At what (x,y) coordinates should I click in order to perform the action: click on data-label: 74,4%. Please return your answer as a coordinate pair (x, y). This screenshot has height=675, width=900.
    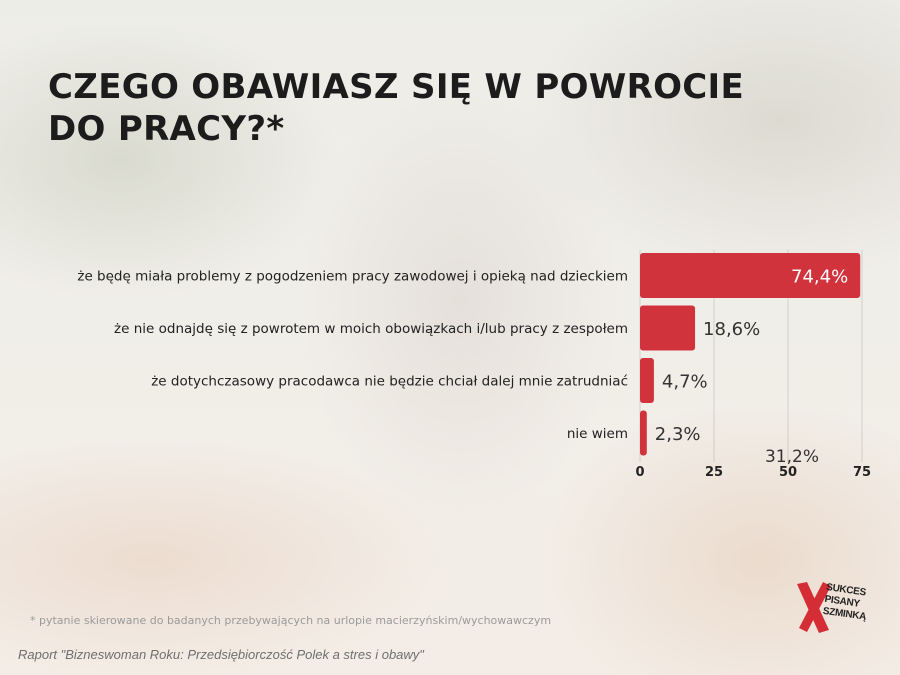
    Looking at the image, I should click on (819, 277).